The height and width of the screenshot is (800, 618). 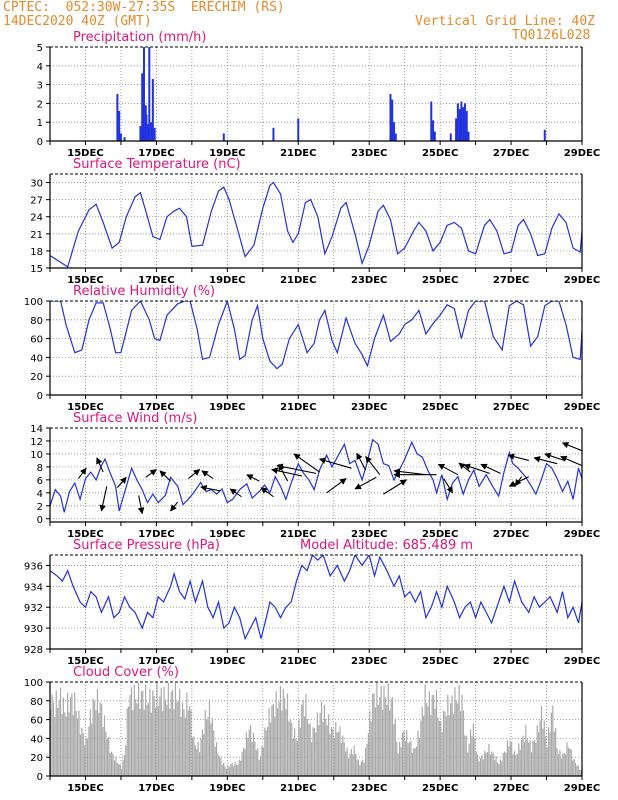 What do you see at coordinates (440, 788) in the screenshot?
I see `x-tick-label: 25DEC` at bounding box center [440, 788].